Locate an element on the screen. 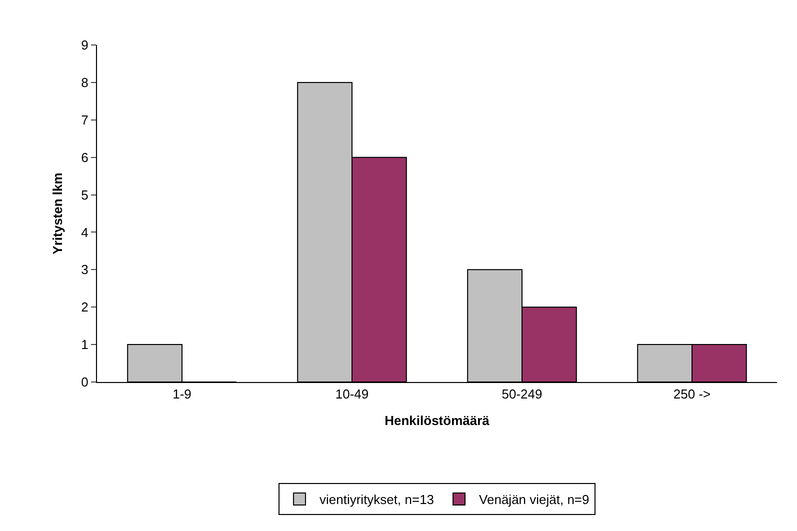 The width and height of the screenshot is (797, 531). y-tick-label: 9 is located at coordinates (84, 45).